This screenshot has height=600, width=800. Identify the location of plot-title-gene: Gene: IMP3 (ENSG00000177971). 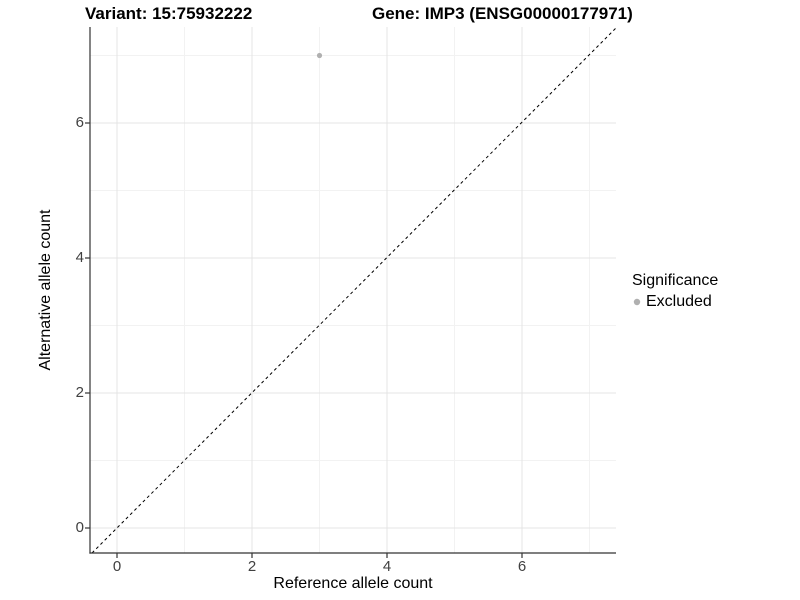
(502, 13).